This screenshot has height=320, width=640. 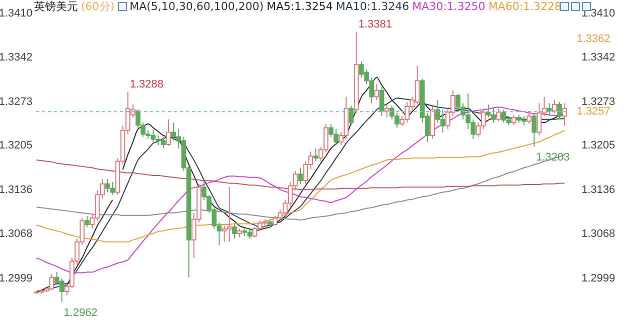 I want to click on ref-line-label: 1.3257, so click(x=593, y=112).